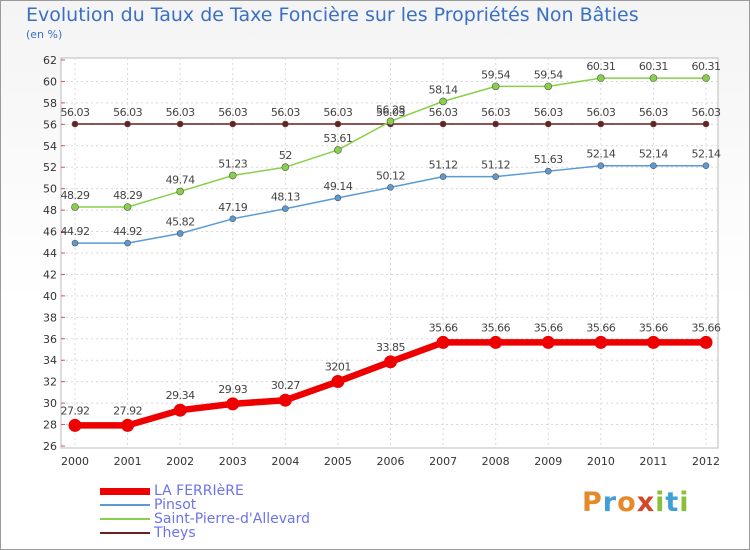 The height and width of the screenshot is (550, 750). What do you see at coordinates (50, 167) in the screenshot?
I see `y-tick-label: 52` at bounding box center [50, 167].